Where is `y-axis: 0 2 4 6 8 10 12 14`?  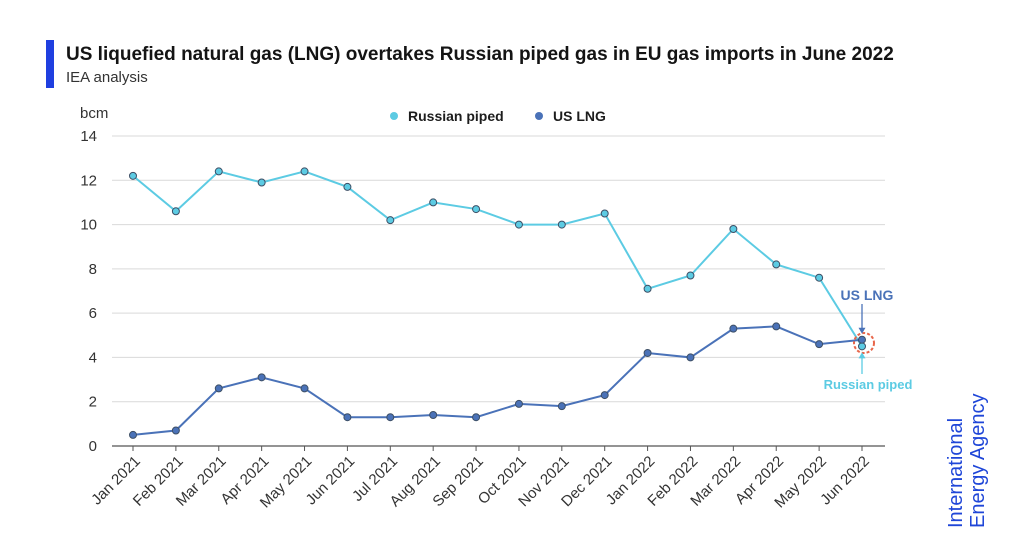
y-axis: 0 2 4 6 8 10 12 14 is located at coordinates (88, 291).